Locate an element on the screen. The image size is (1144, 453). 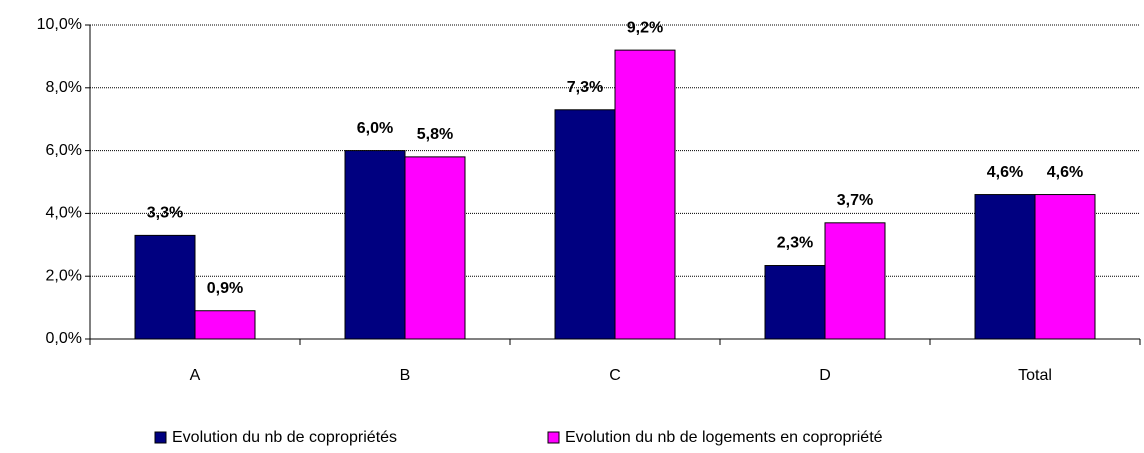
value-label: 3,3% is located at coordinates (165, 213).